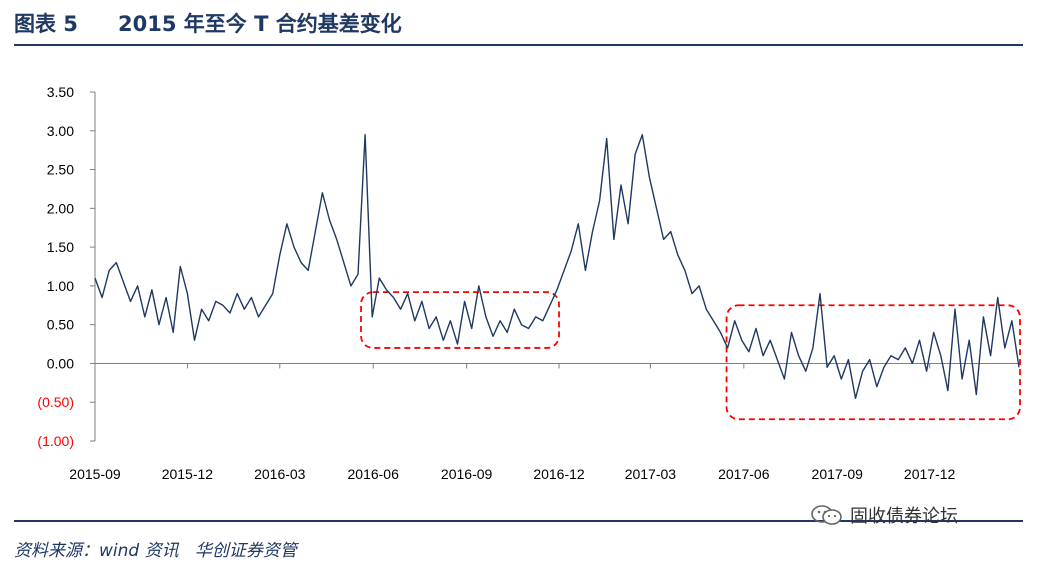 The width and height of the screenshot is (1043, 565). What do you see at coordinates (60, 286) in the screenshot?
I see `y-tick-label: 1.00` at bounding box center [60, 286].